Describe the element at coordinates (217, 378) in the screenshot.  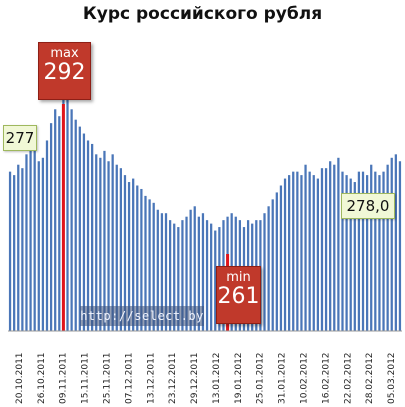
I see `x-tick-label: 13.01.2012` at that location.